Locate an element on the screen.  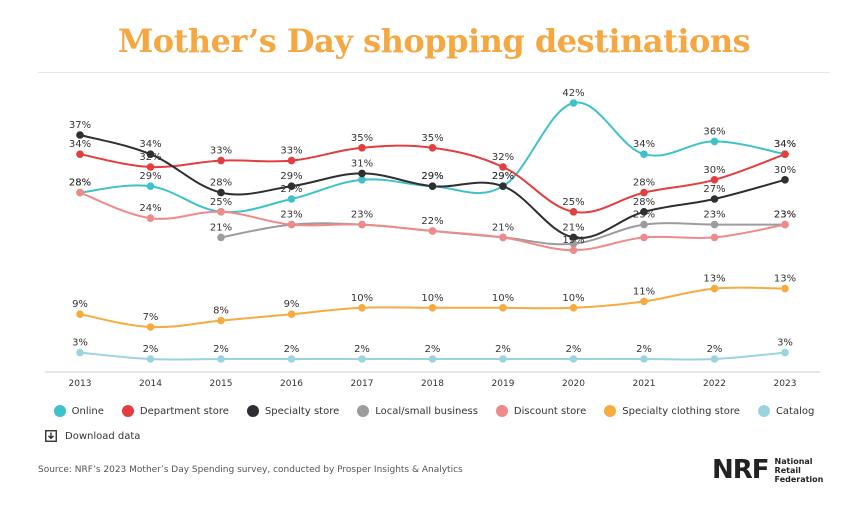
data-label-specialty-store: 31% is located at coordinates (362, 163).